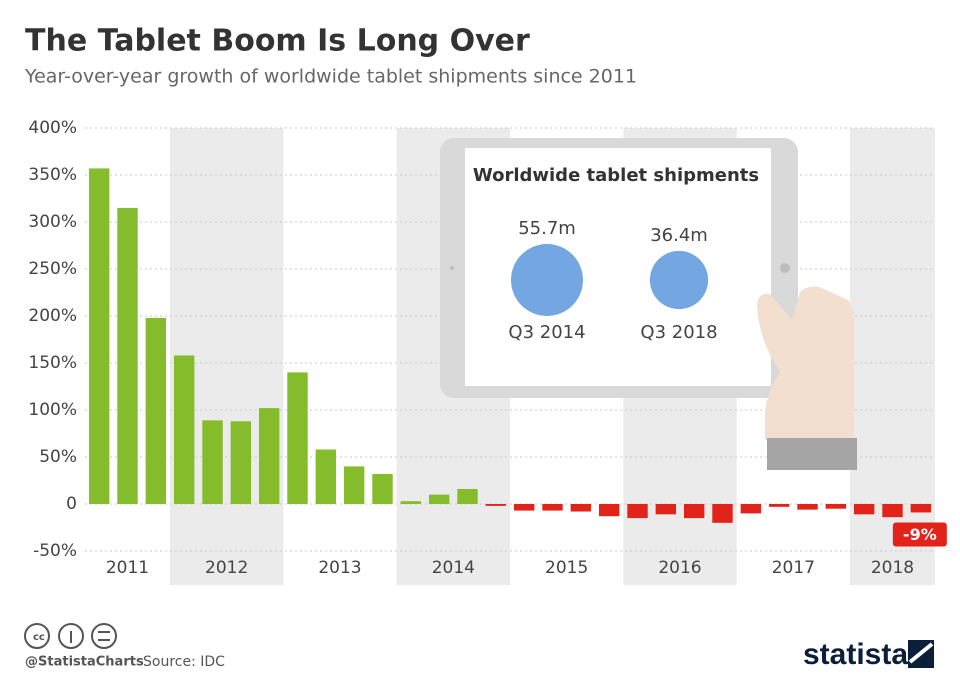  I want to click on footer-source: Source: IDC, so click(184, 662).